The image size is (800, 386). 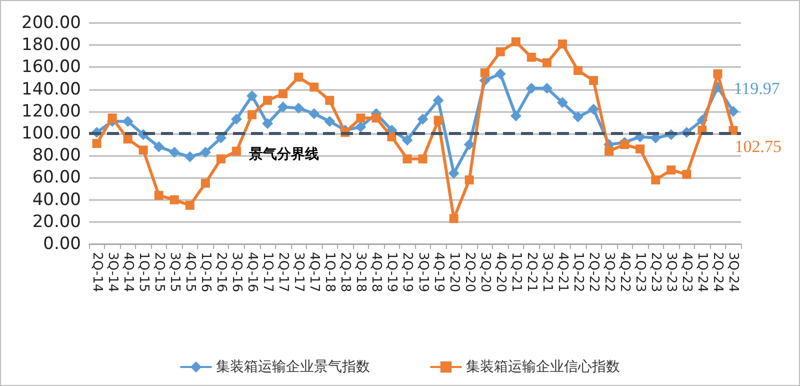 I want to click on x-tick-label: 1Q-20, so click(x=454, y=272).